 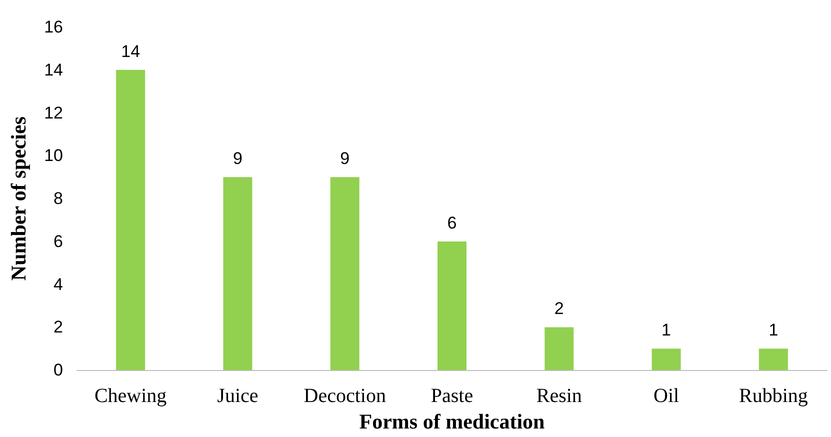 What do you see at coordinates (452, 396) in the screenshot?
I see `x-tick-label: Paste` at bounding box center [452, 396].